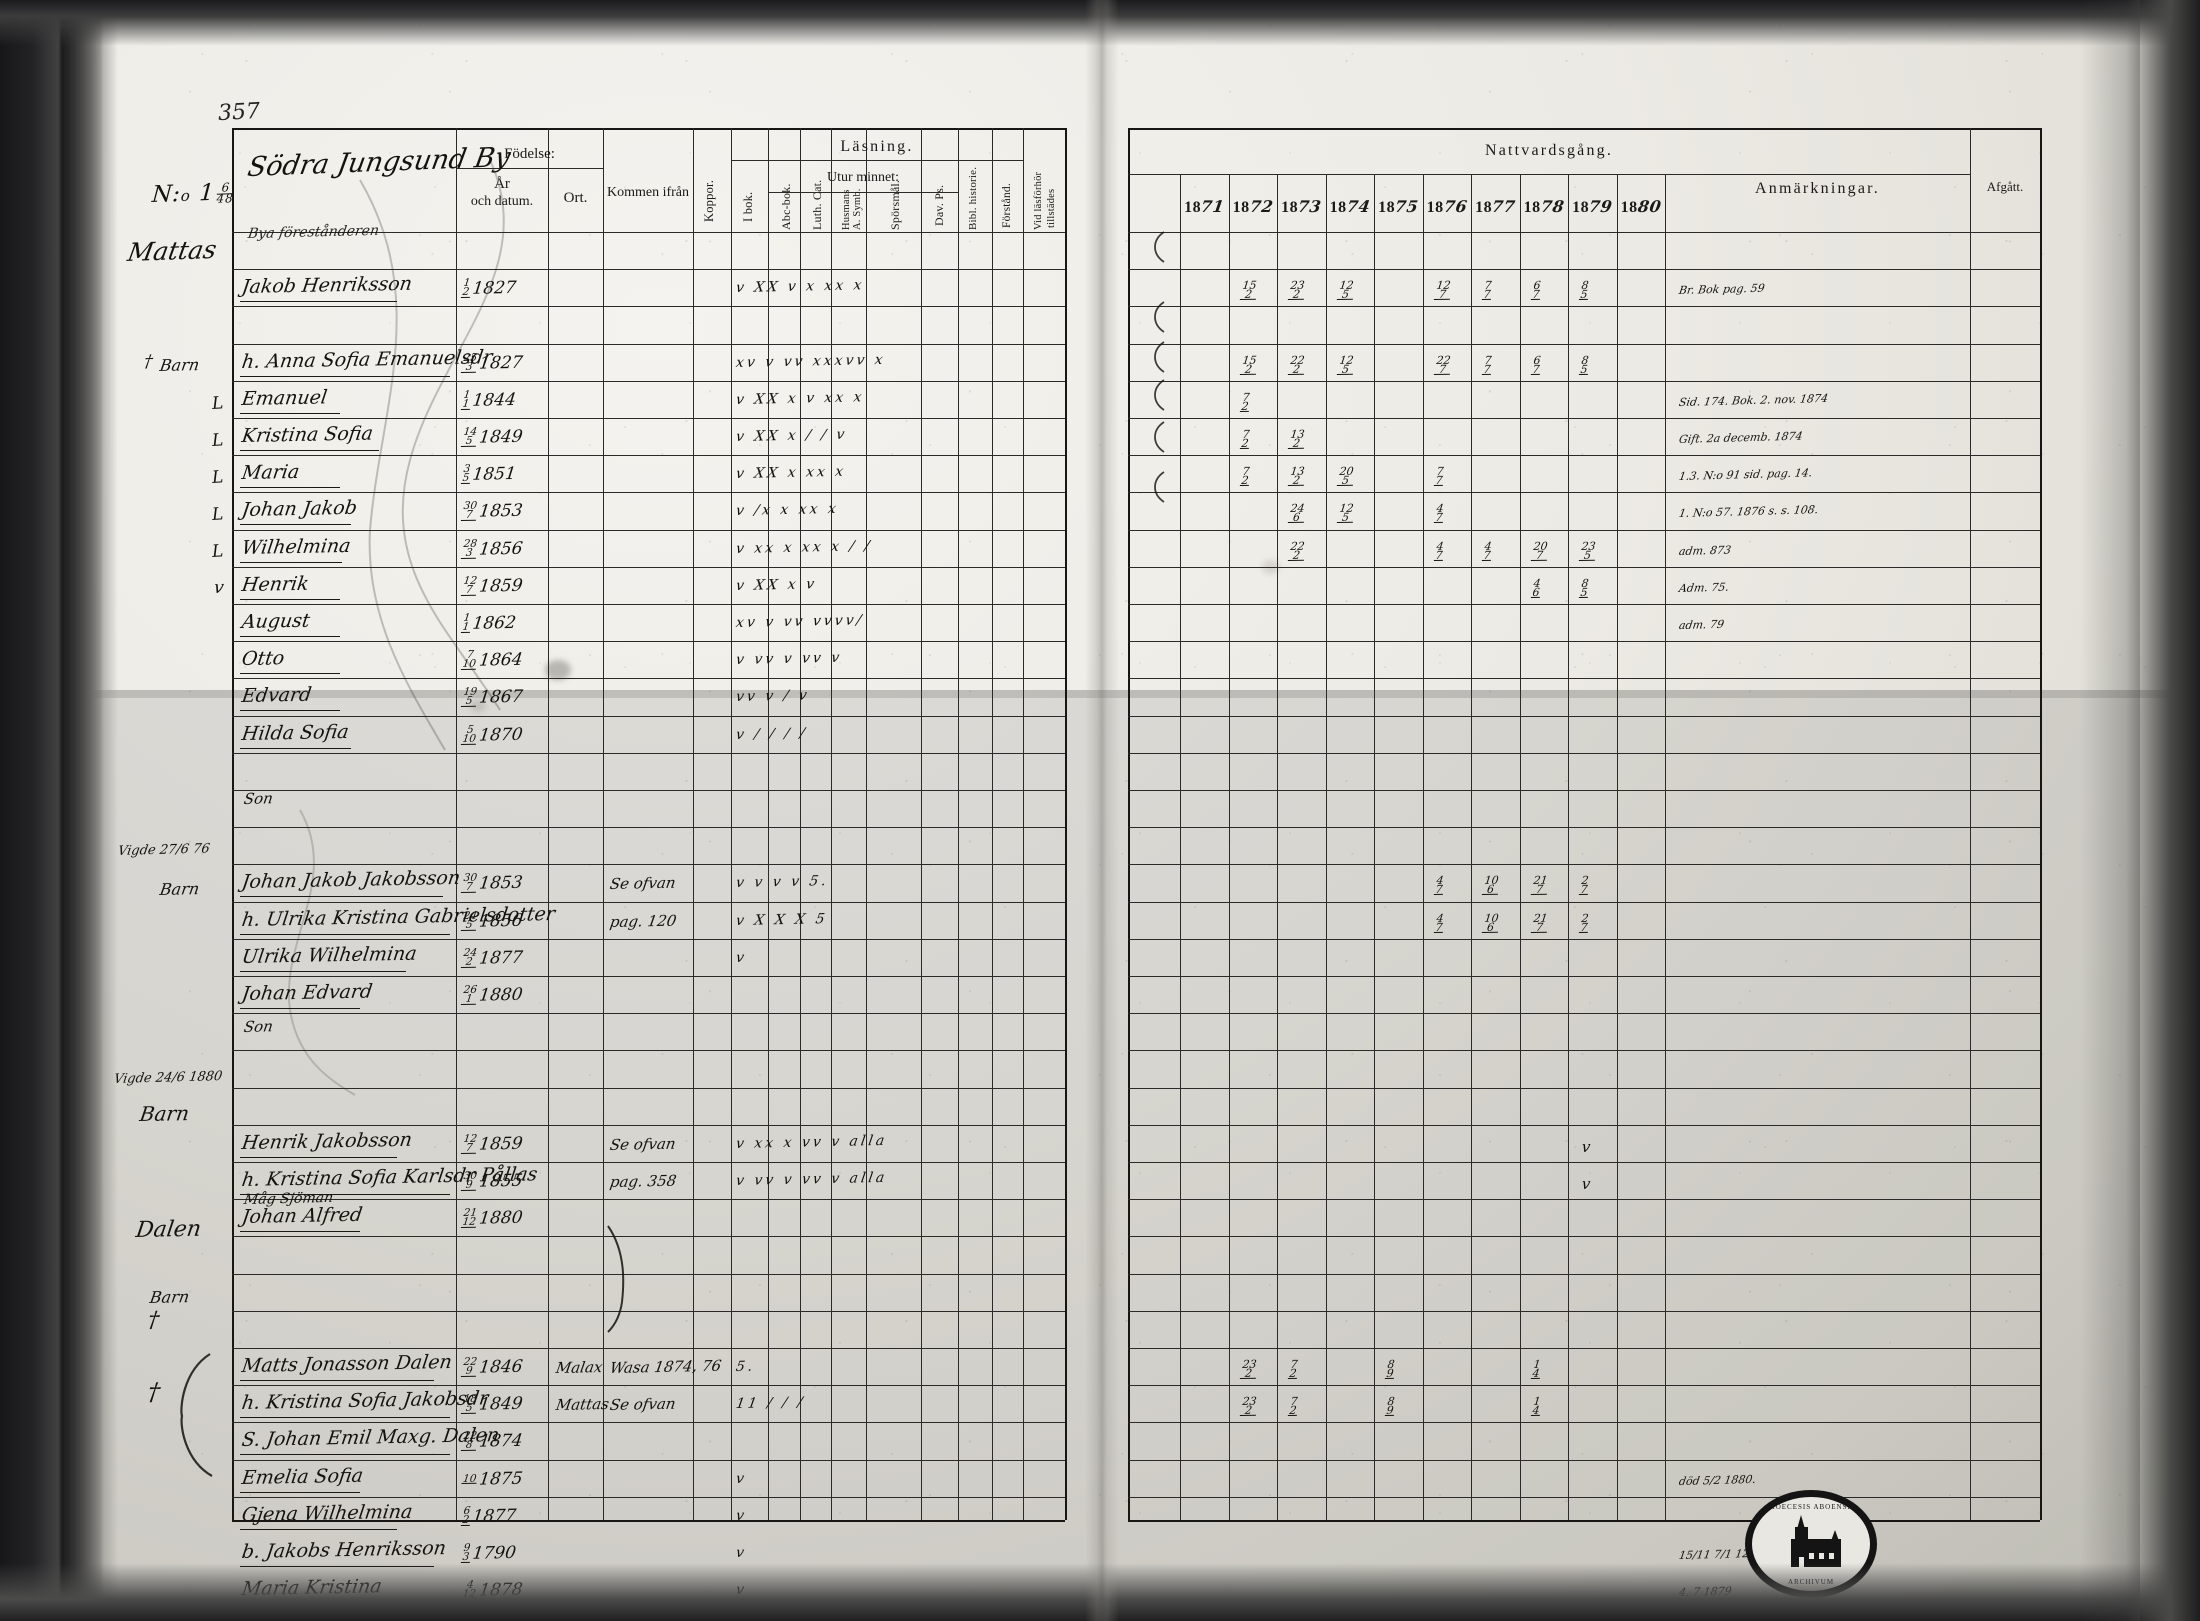 The height and width of the screenshot is (1621, 2200). Describe the element at coordinates (492, 883) in the screenshot. I see `birth-date: 30 7 1853` at that location.